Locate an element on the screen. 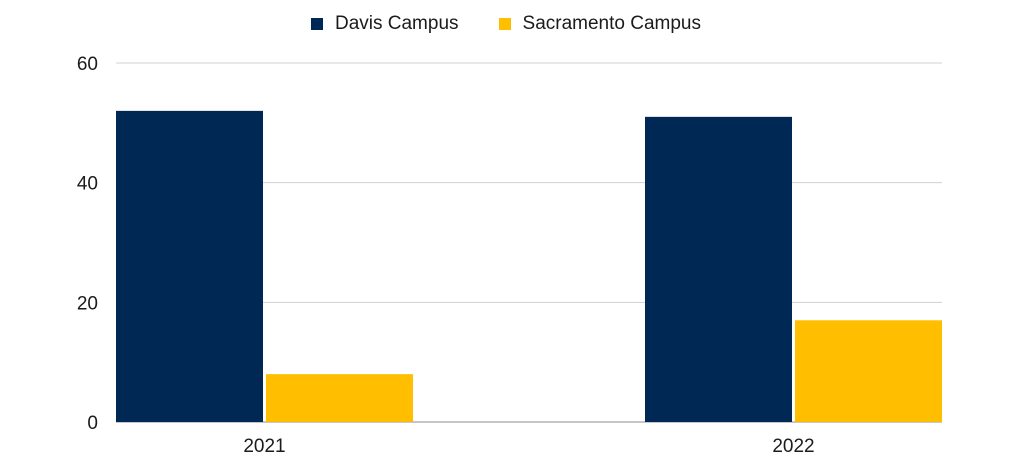  bar-sacramento-campus-2021 is located at coordinates (339, 398).